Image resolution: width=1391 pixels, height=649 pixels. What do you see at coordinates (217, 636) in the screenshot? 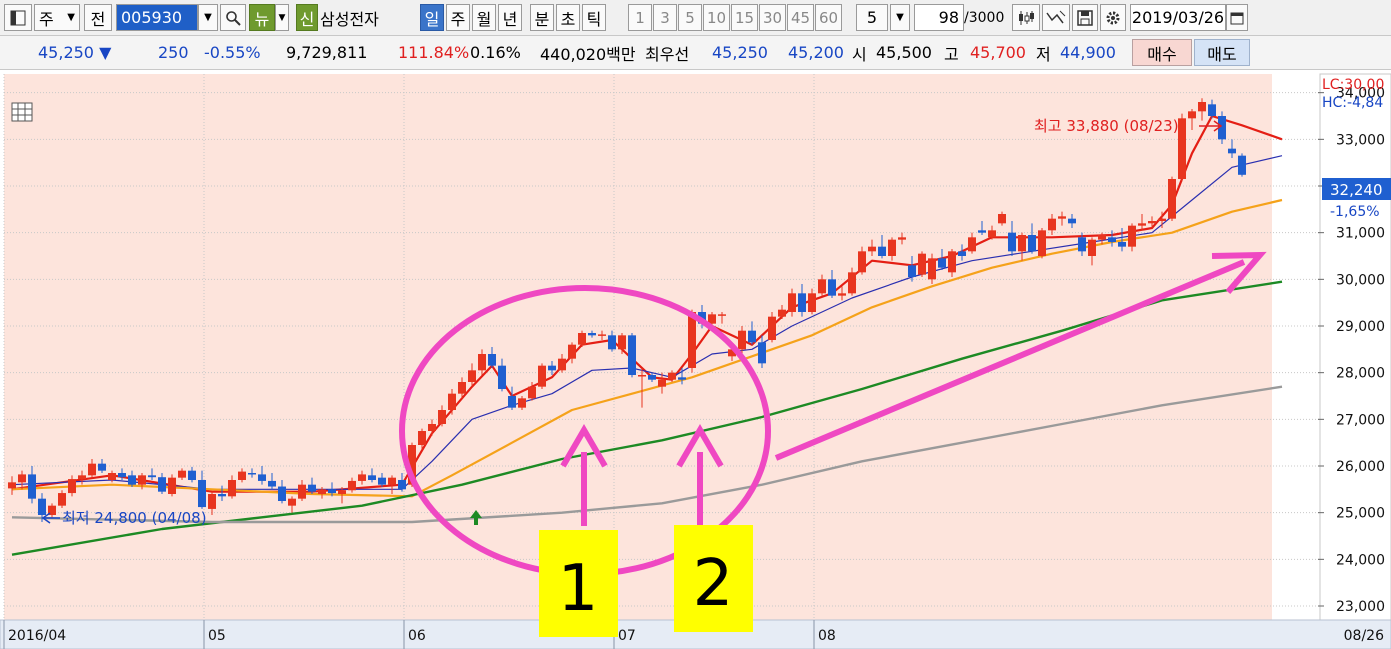
I see `x-tick-label: 05` at bounding box center [217, 636].